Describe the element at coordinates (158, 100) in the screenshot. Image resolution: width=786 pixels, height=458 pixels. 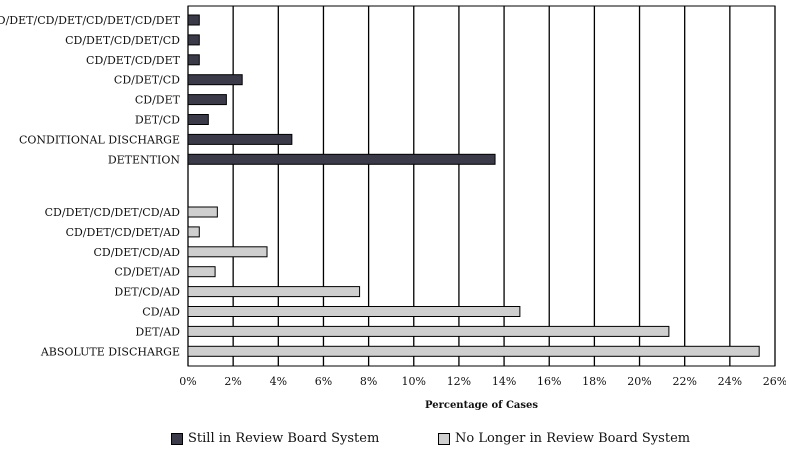
I see `category-label: CD/DET` at that location.